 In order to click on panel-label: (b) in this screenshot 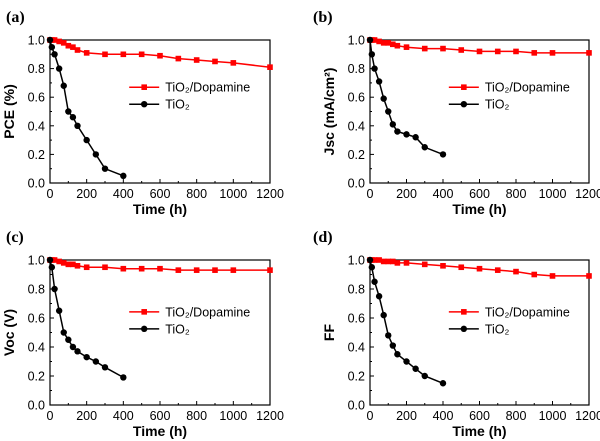, I will do `click(323, 17)`.